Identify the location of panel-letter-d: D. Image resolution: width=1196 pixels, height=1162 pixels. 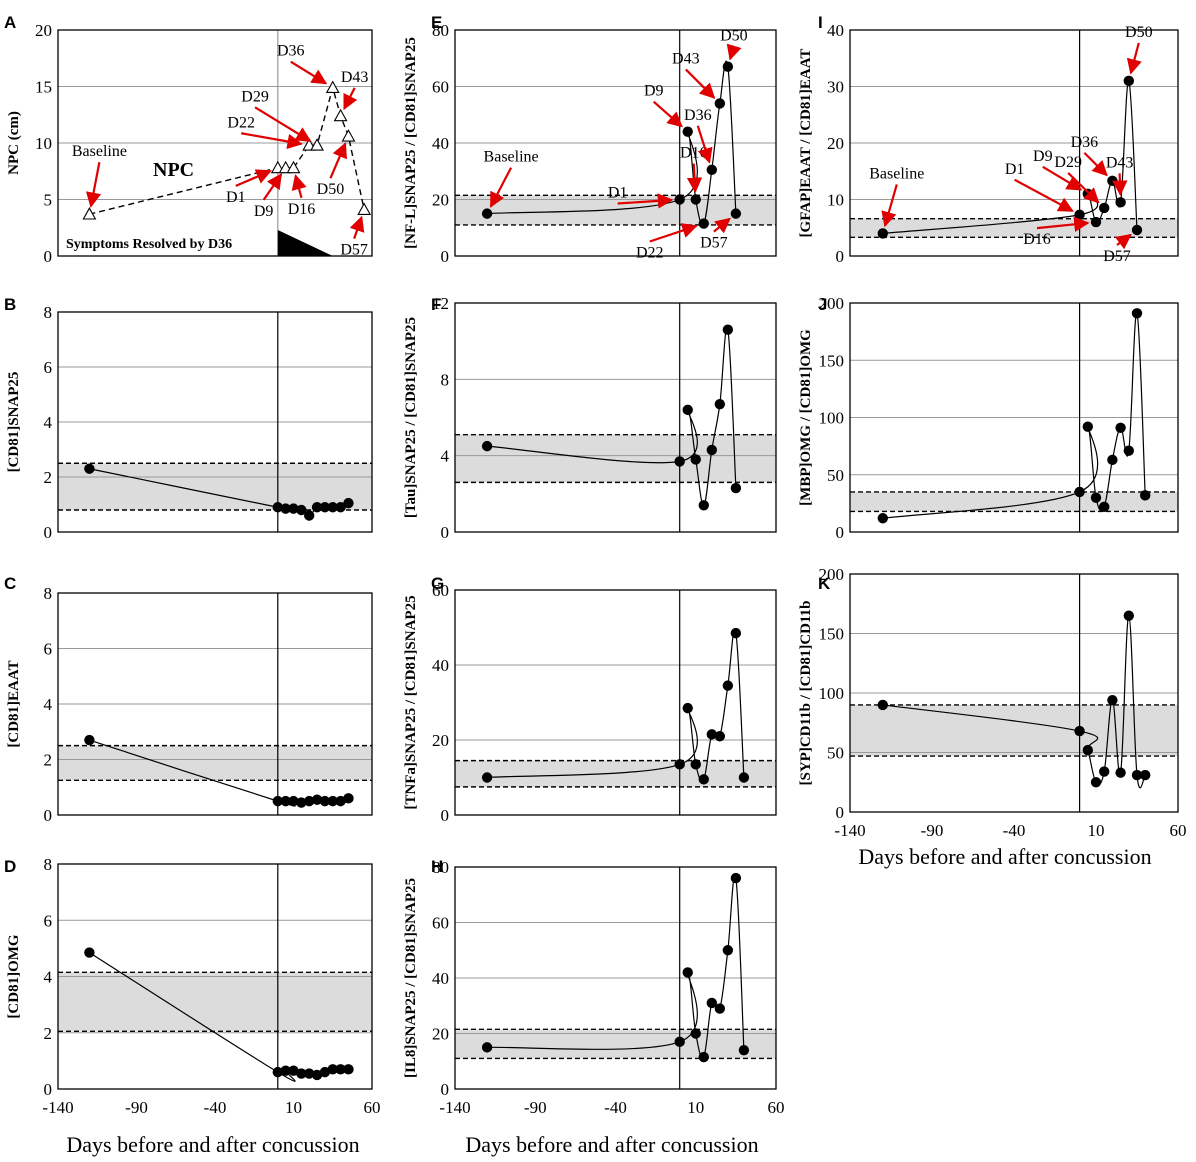
(10, 866).